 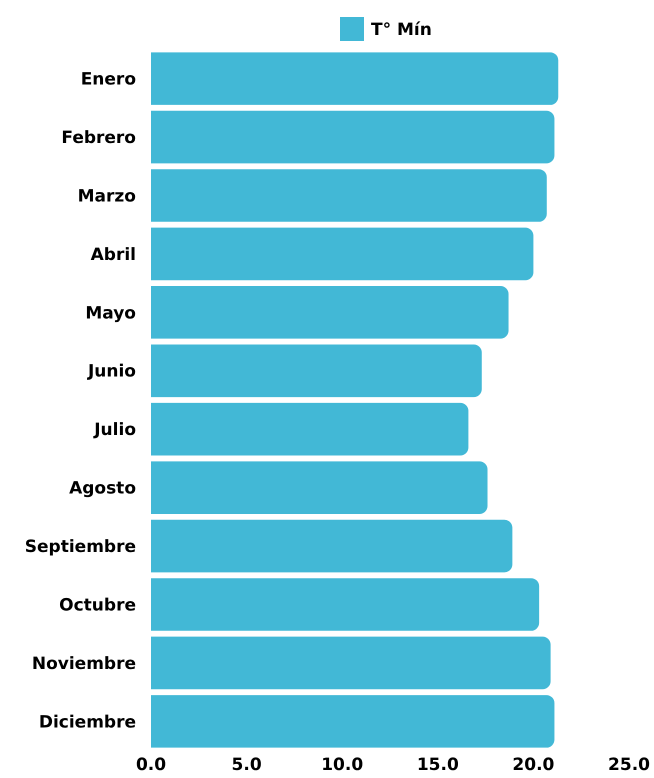 I want to click on y-tick-label: Diciembre, so click(x=87, y=722).